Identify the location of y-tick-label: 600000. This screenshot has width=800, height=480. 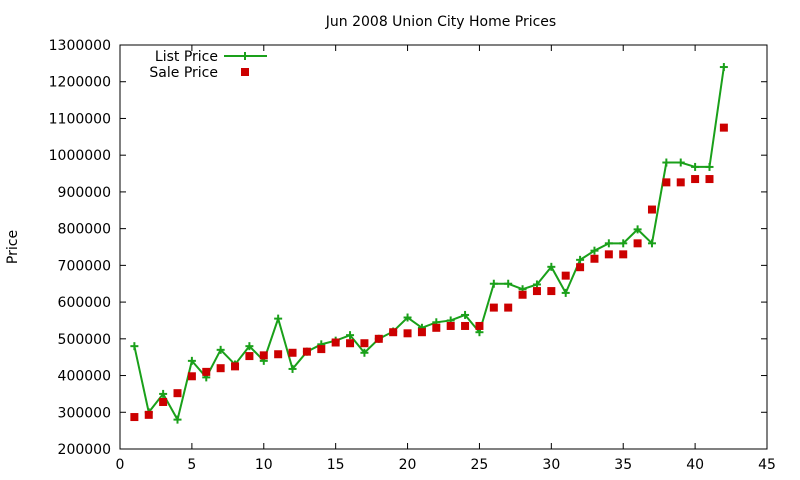
(84, 303).